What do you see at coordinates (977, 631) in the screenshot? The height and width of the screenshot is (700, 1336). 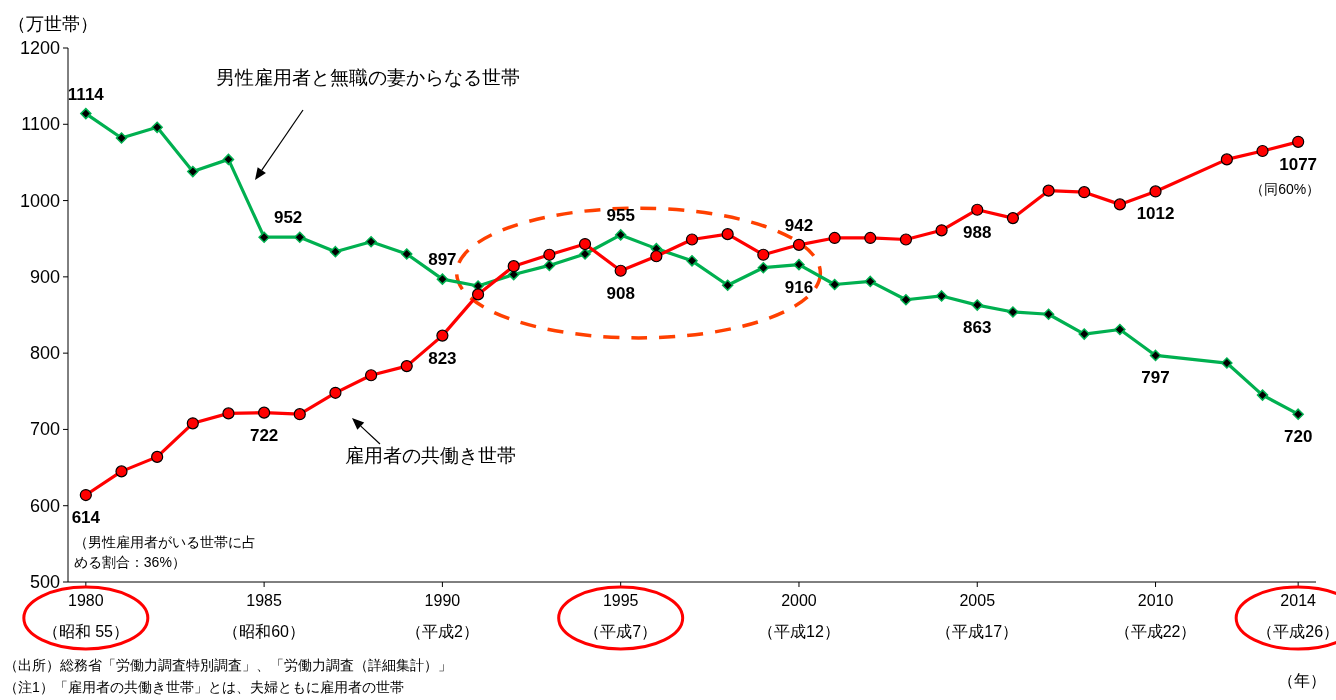 I see `text: （平成17）` at bounding box center [977, 631].